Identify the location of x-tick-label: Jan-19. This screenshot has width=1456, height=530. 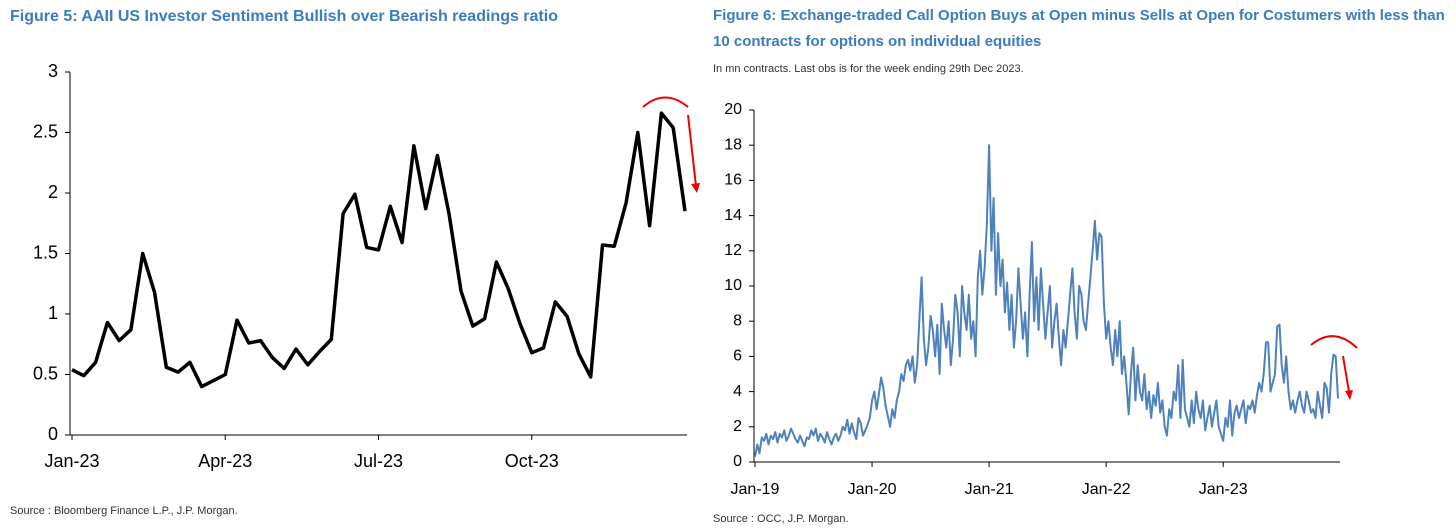
(755, 489).